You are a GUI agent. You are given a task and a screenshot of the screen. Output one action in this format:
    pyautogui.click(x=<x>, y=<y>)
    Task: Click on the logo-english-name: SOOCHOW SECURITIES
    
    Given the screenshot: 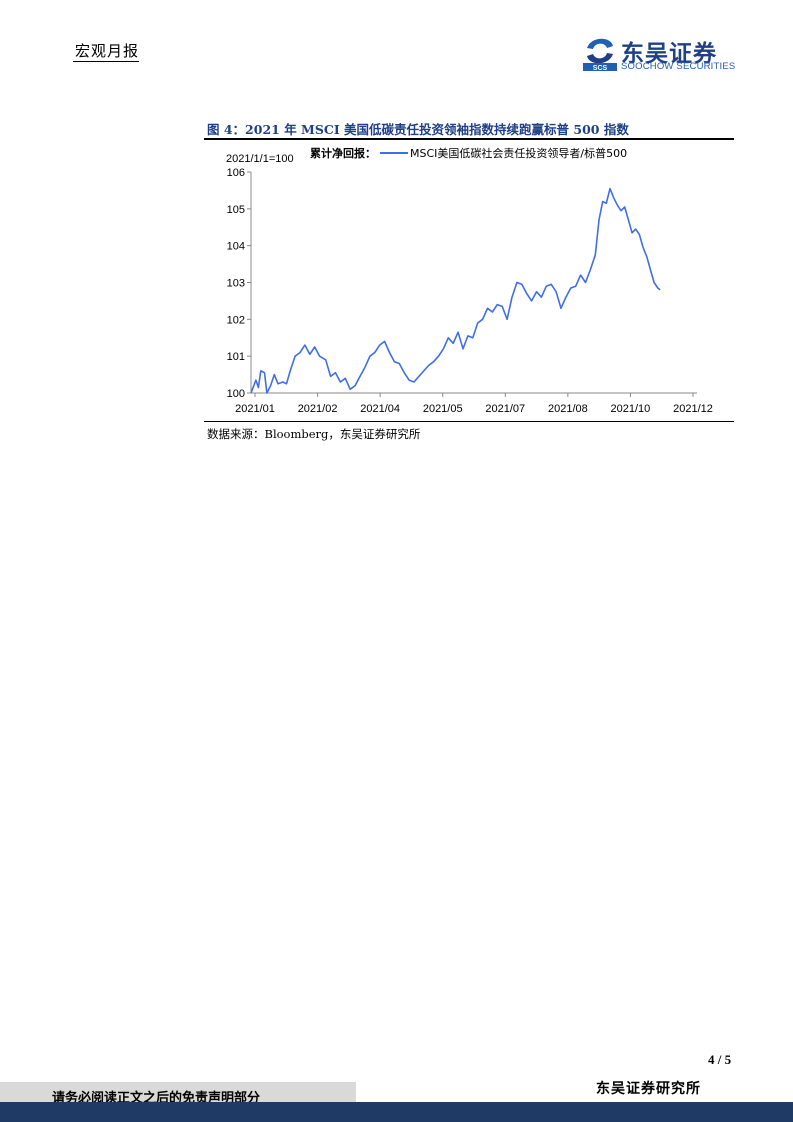 What is the action you would take?
    pyautogui.click(x=678, y=66)
    